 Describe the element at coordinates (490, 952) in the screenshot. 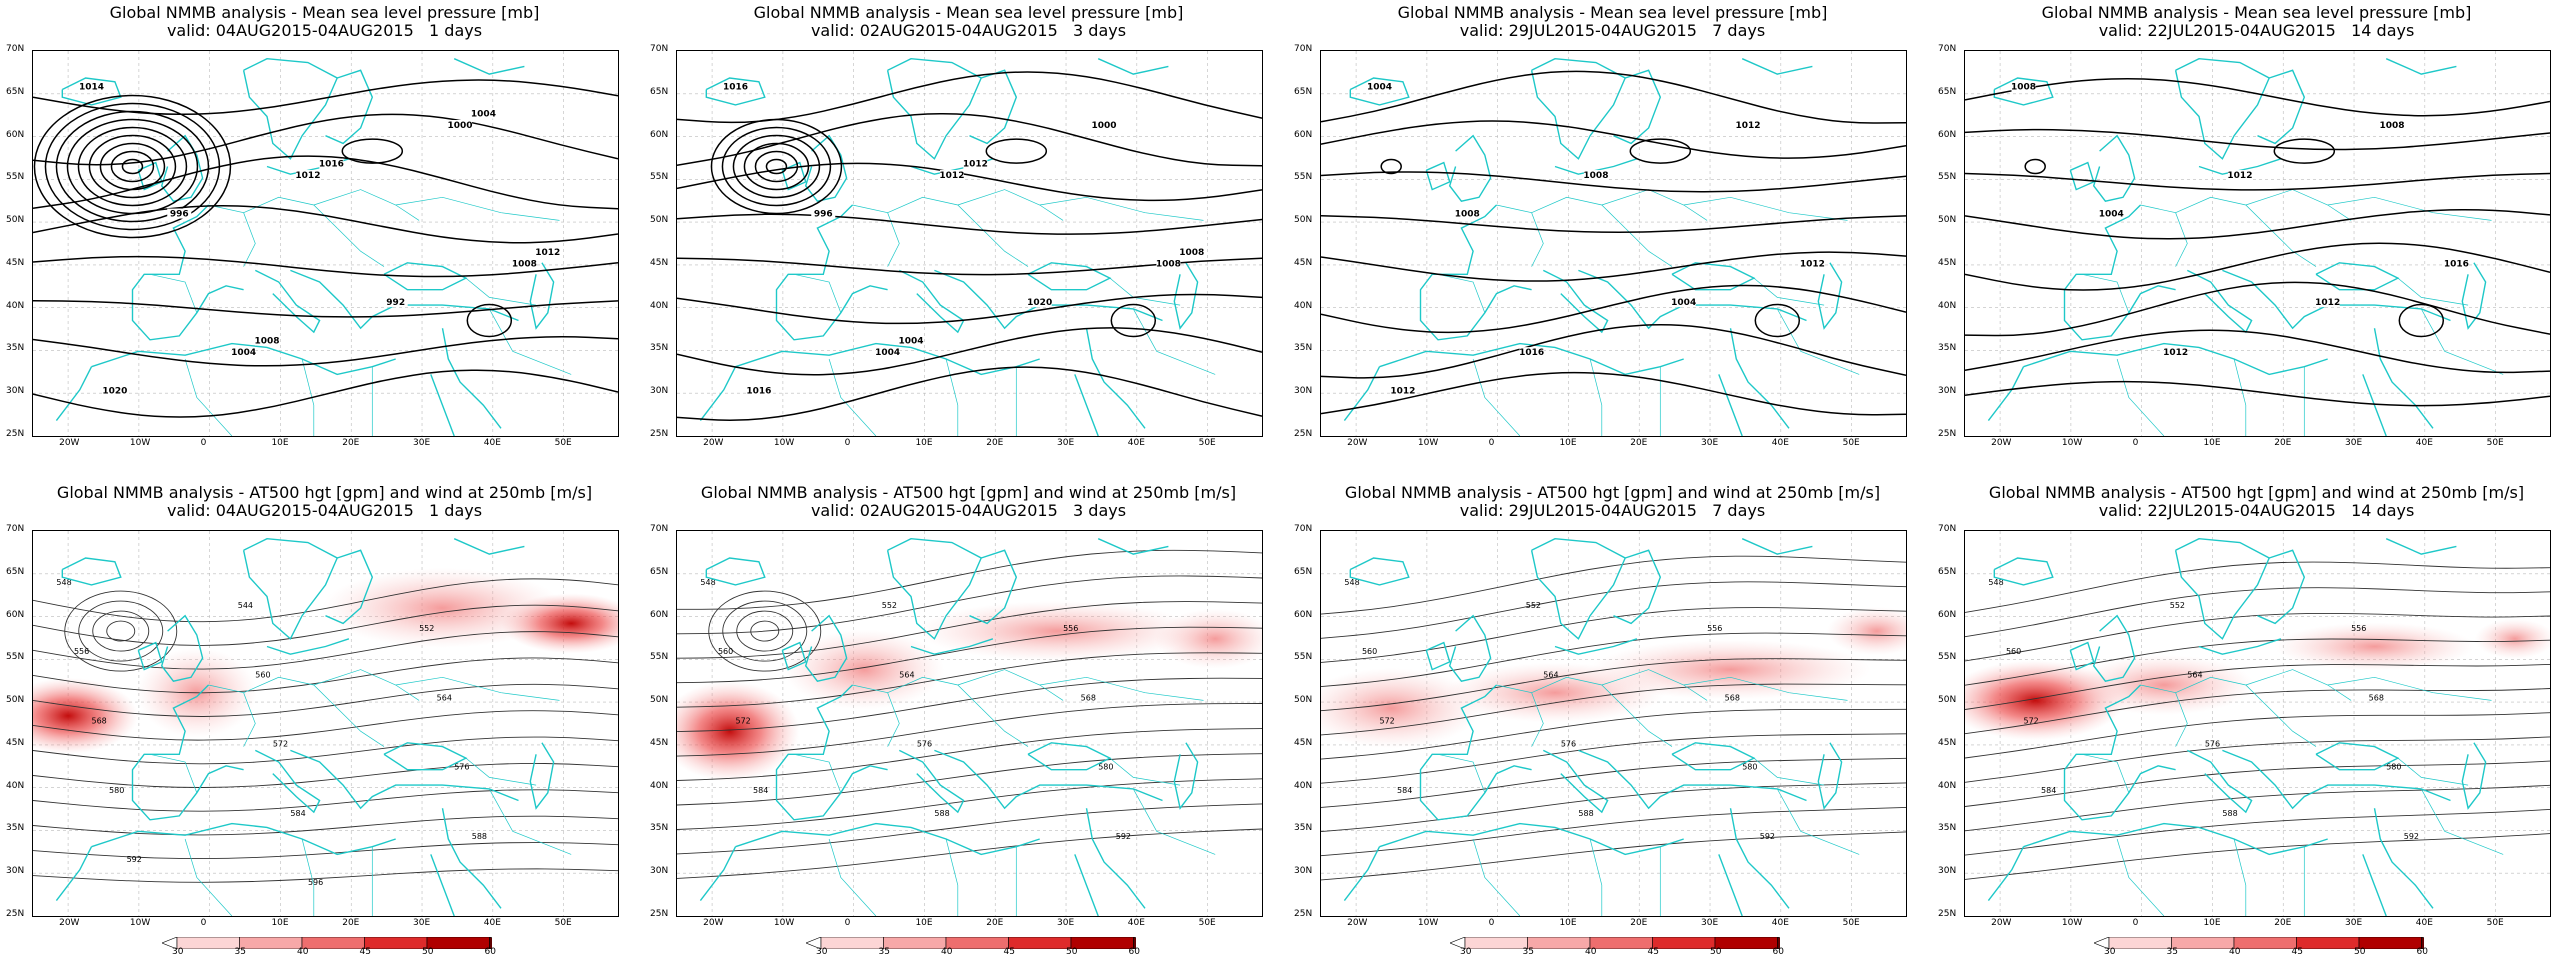

I see `colorbar-tick-label: 60` at that location.